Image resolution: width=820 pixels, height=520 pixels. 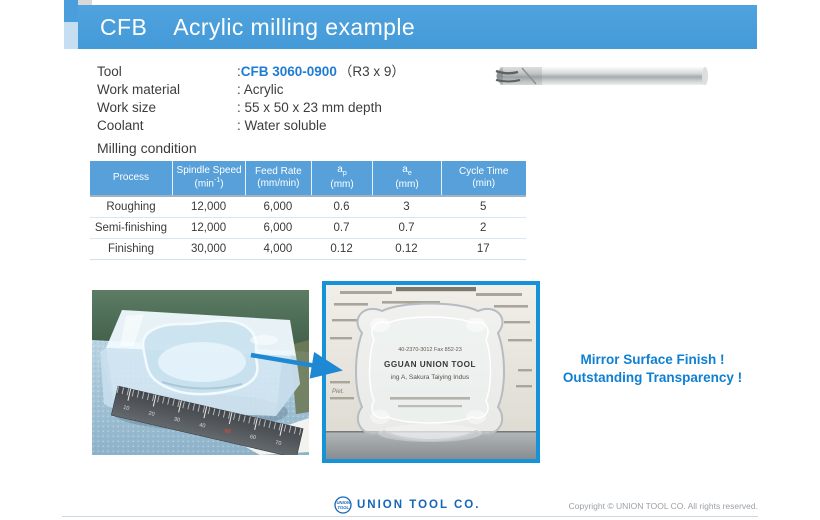 What do you see at coordinates (71, 35) in the screenshot?
I see `header-deco-square-lightblue` at bounding box center [71, 35].